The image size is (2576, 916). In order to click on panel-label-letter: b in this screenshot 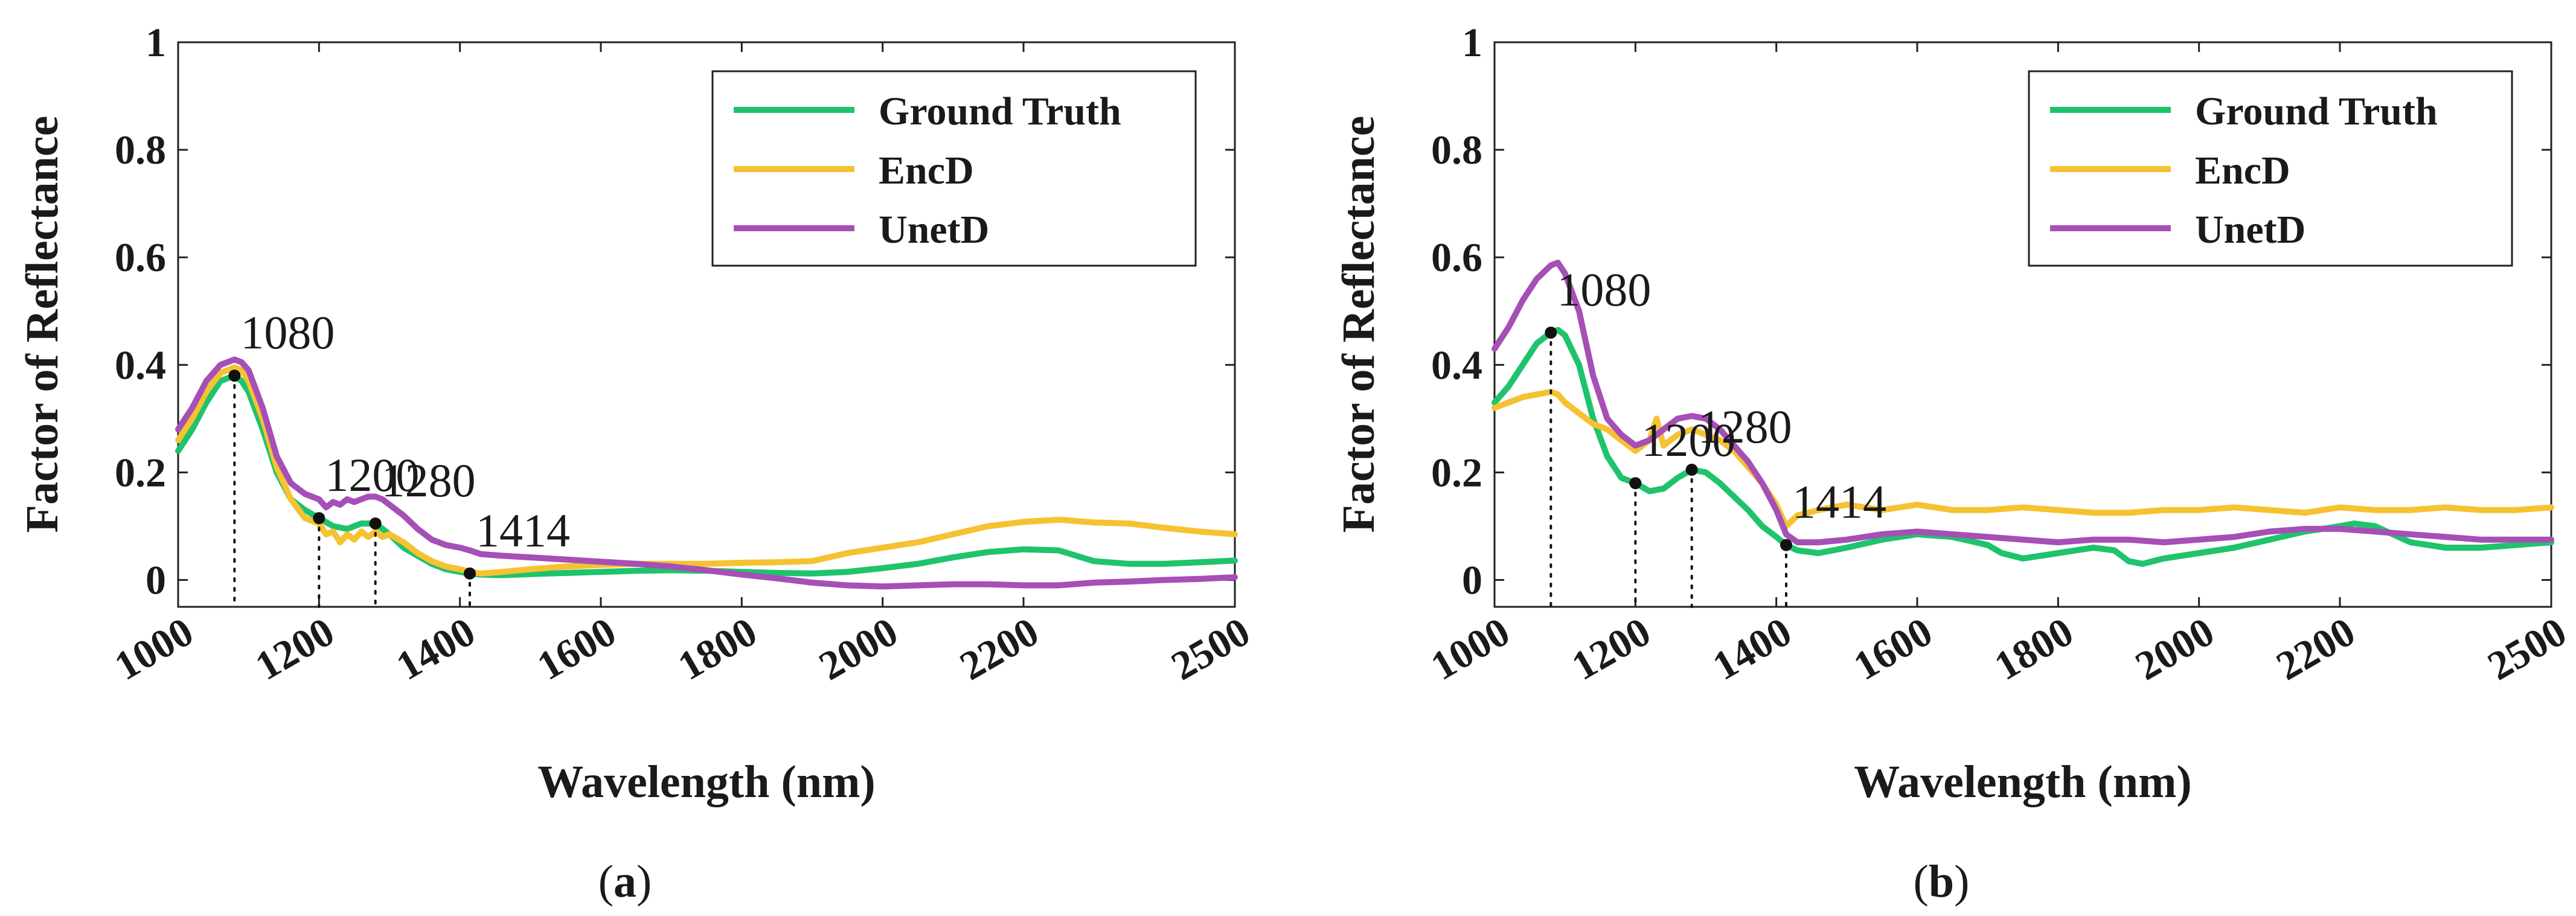, I will do `click(1941, 881)`.